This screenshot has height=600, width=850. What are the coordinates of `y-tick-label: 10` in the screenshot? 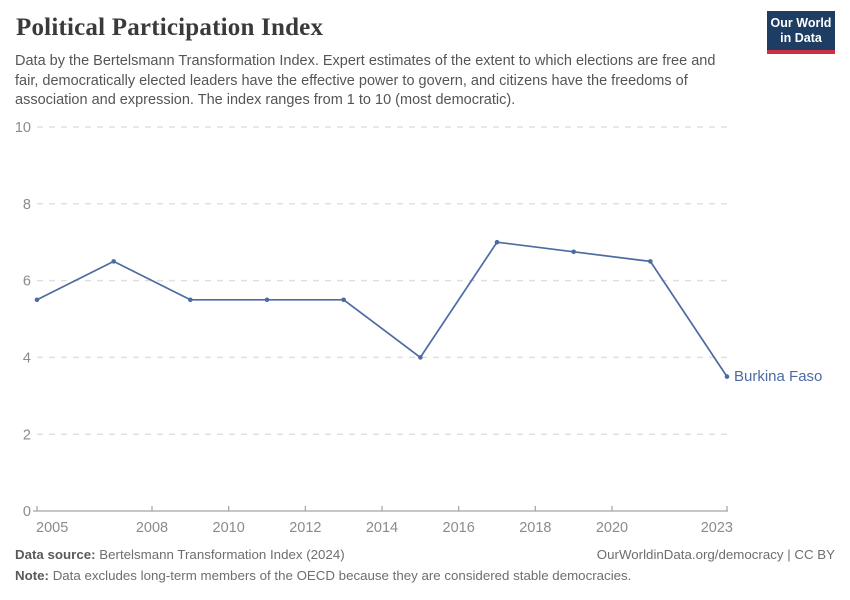 It's located at (23, 128).